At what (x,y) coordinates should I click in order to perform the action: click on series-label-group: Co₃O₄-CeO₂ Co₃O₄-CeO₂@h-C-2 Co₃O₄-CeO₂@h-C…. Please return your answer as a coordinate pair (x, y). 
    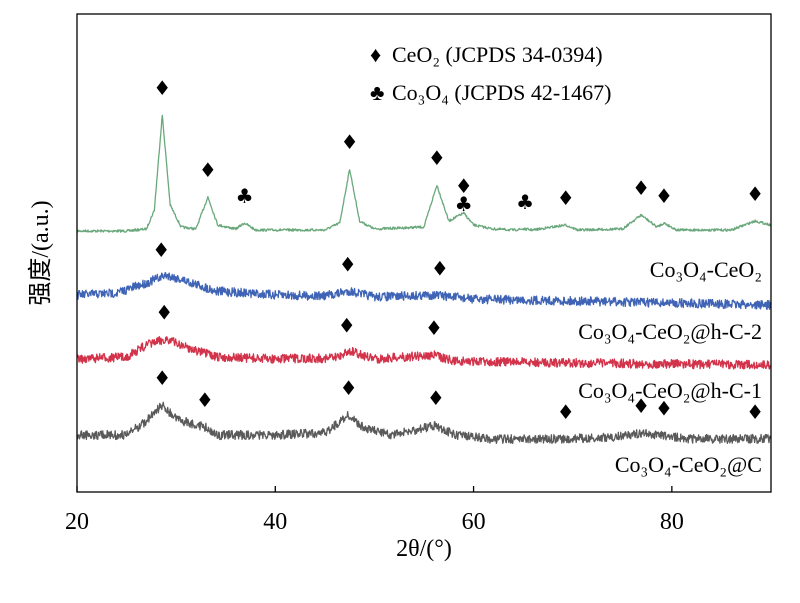
    Looking at the image, I should click on (670, 367).